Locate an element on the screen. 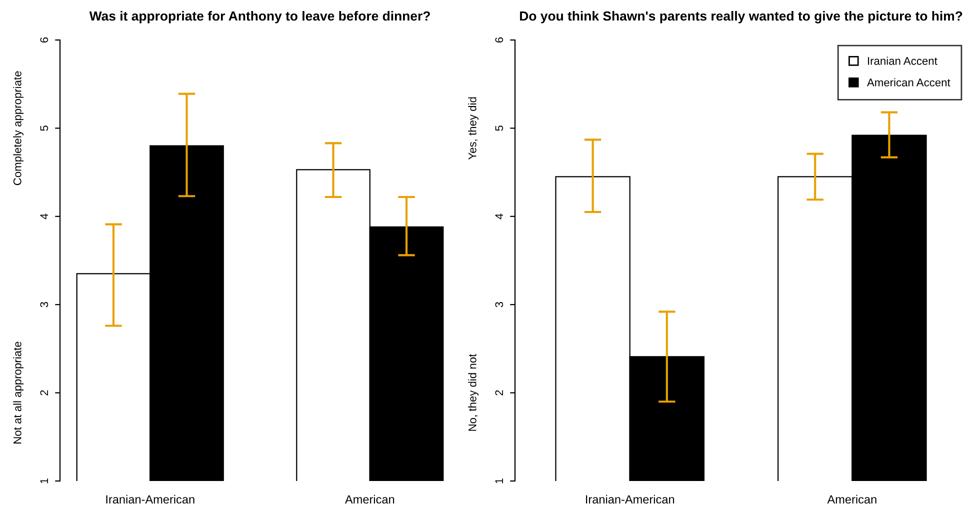 The height and width of the screenshot is (510, 967). annotation: Yes, they did is located at coordinates (473, 128).